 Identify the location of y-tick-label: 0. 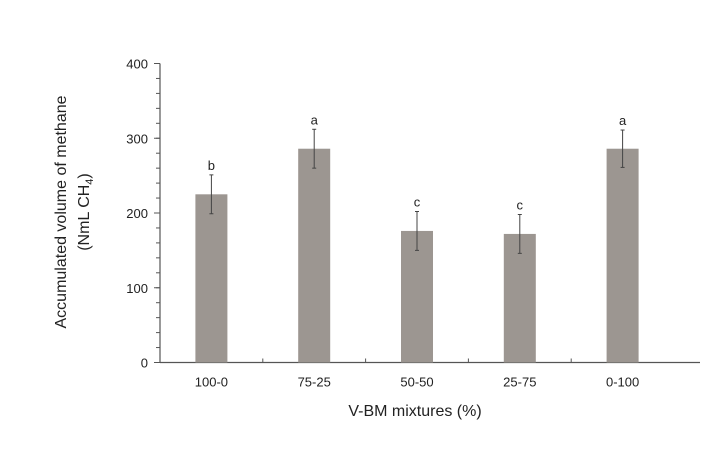
(144, 363).